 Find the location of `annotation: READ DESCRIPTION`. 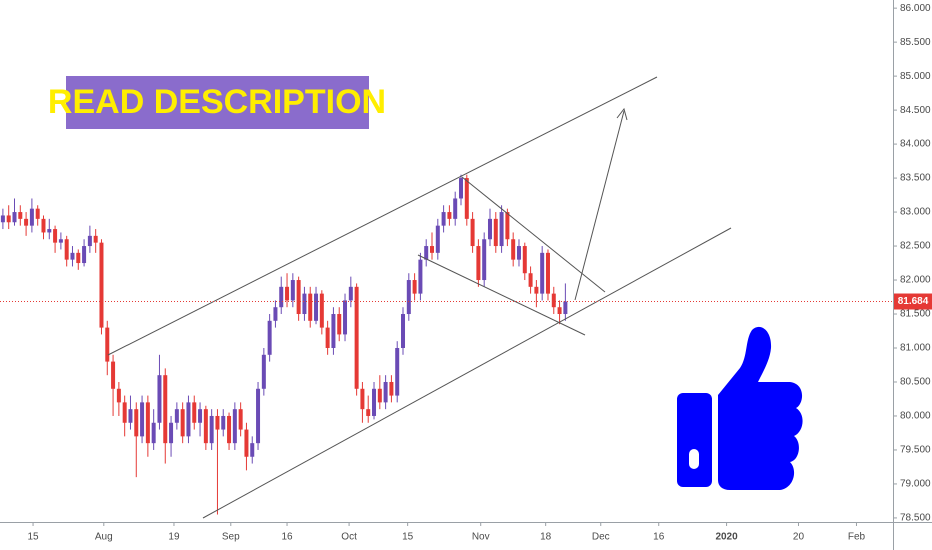

annotation: READ DESCRIPTION is located at coordinates (217, 102).